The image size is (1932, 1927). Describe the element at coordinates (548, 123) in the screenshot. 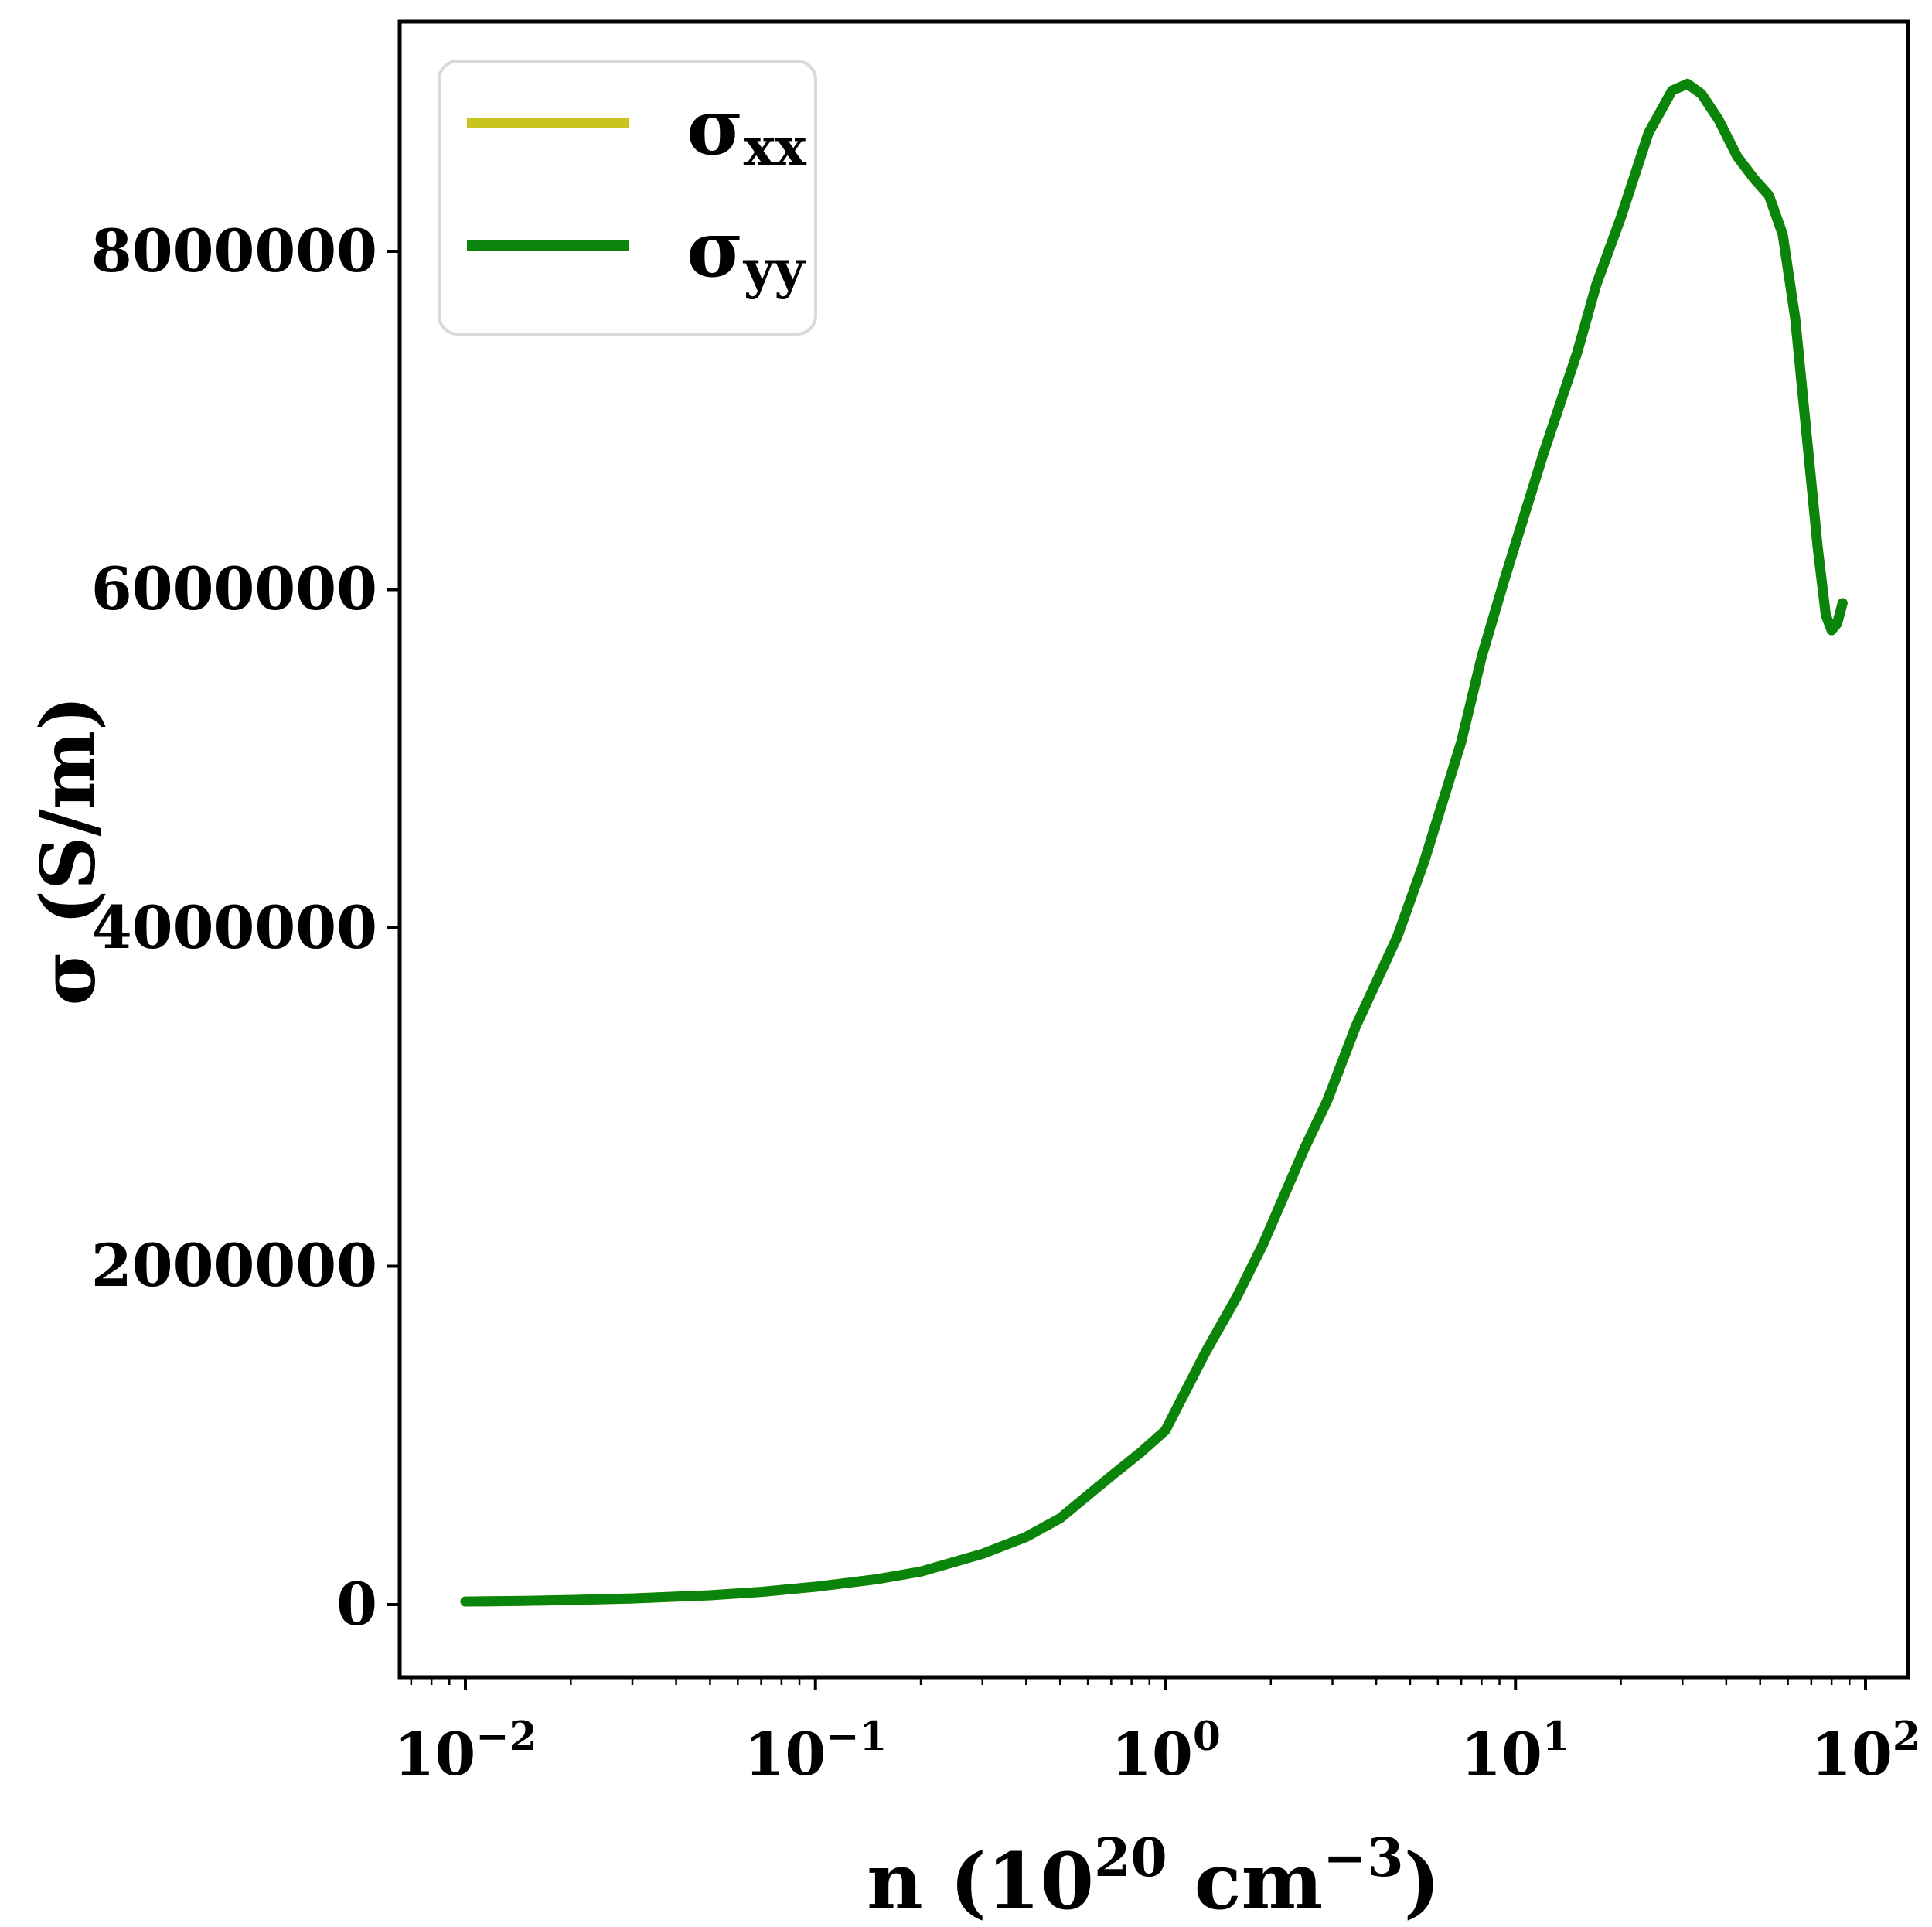

I see `legend-line-sigma-xx` at that location.